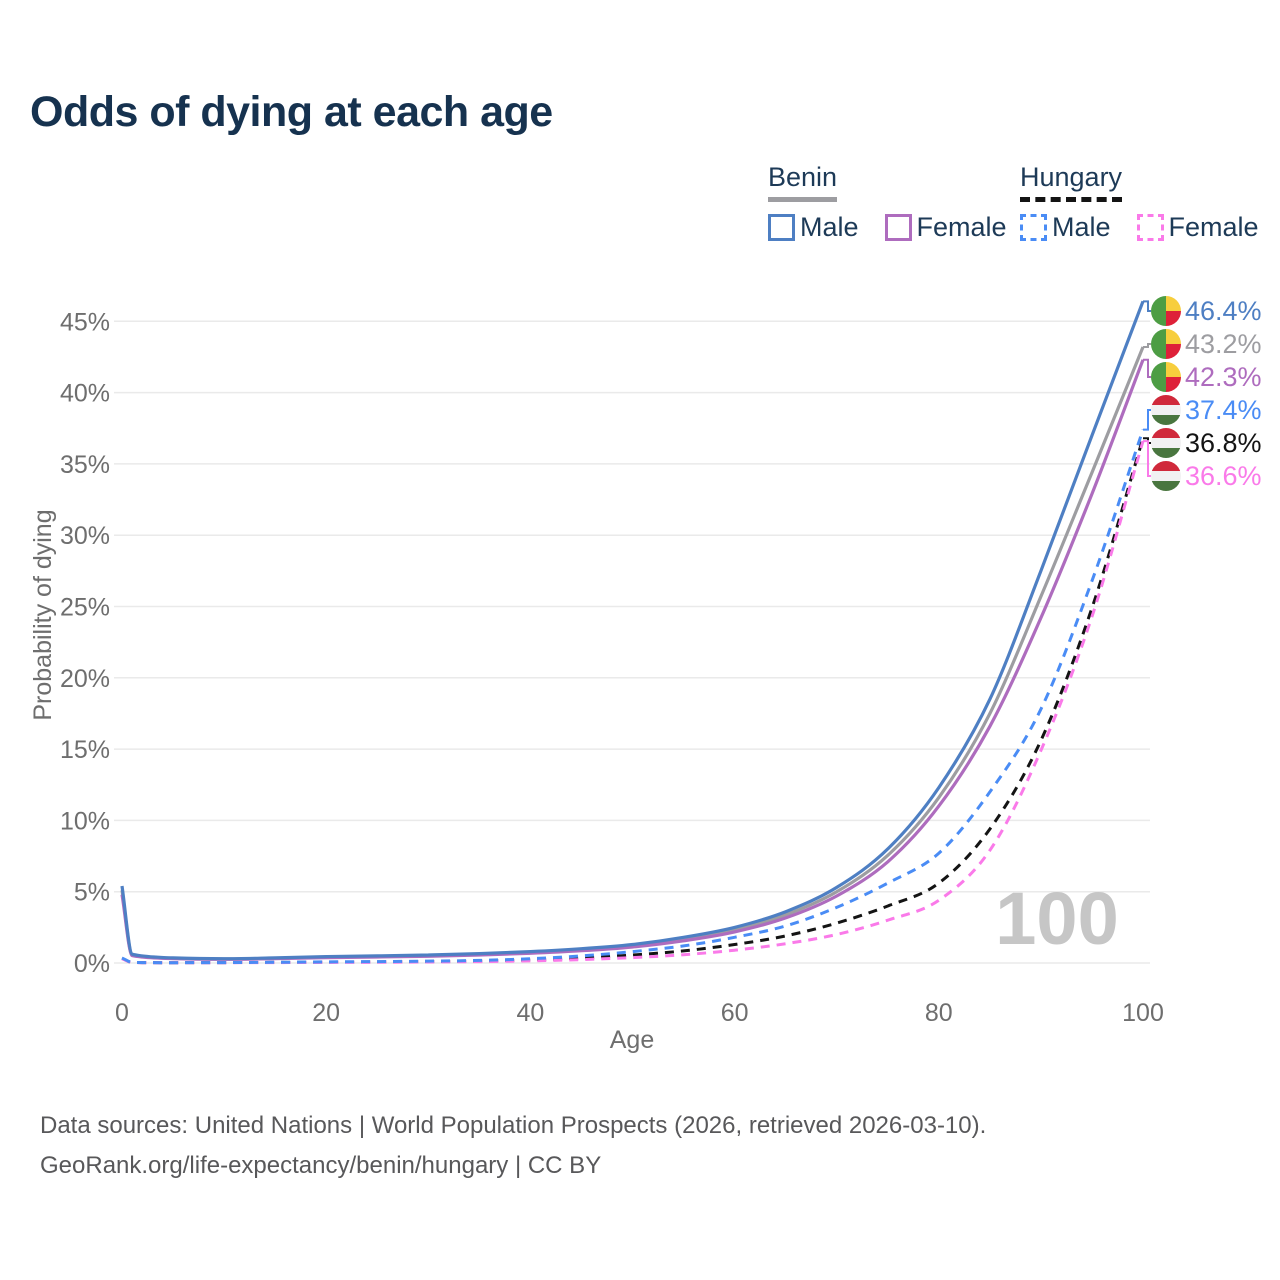 The height and width of the screenshot is (1280, 1280). Describe the element at coordinates (326, 1013) in the screenshot. I see `x-tick-label: 20` at that location.